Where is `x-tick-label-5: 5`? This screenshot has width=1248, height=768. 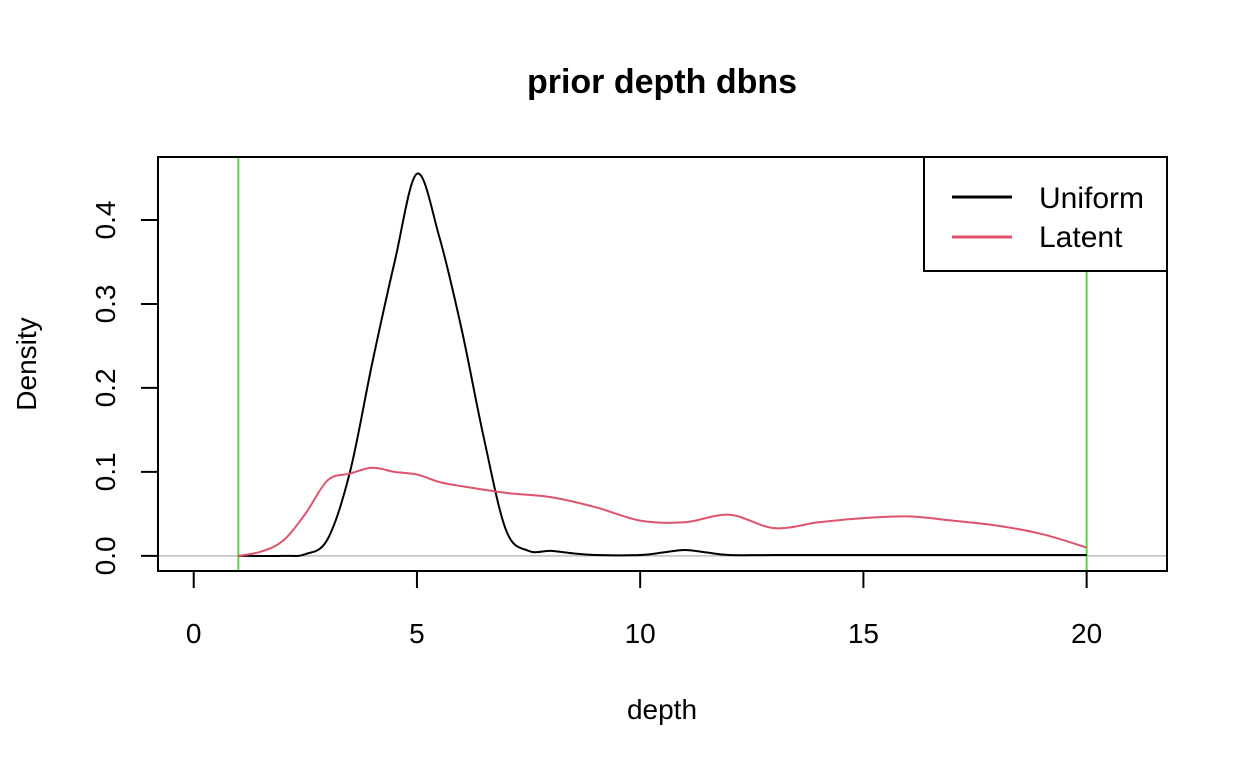
x-tick-label-5: 5 is located at coordinates (417, 633).